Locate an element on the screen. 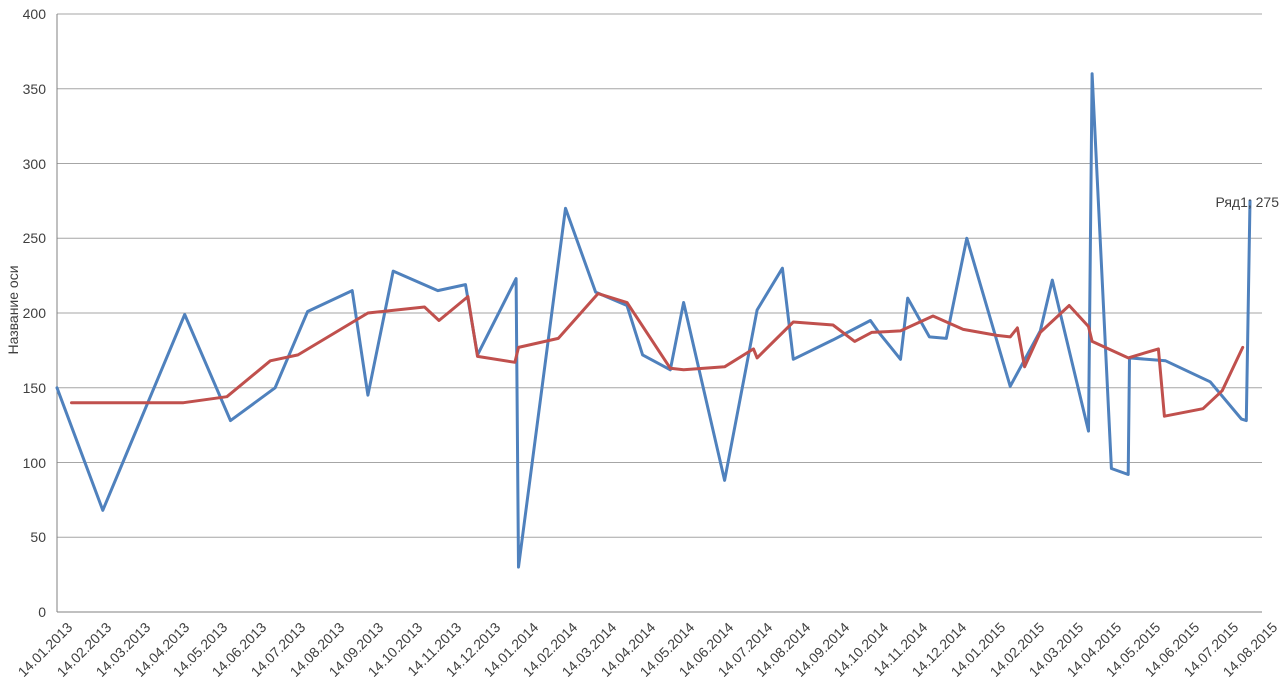 The height and width of the screenshot is (697, 1282). y-axis-tick-label: 0 is located at coordinates (42, 612).